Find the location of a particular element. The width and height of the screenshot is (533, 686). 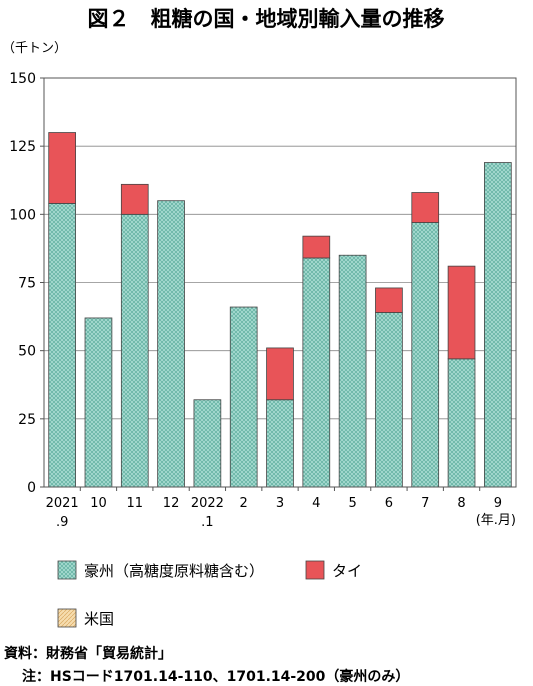

x-tick-label-sub: .1 is located at coordinates (207, 522).